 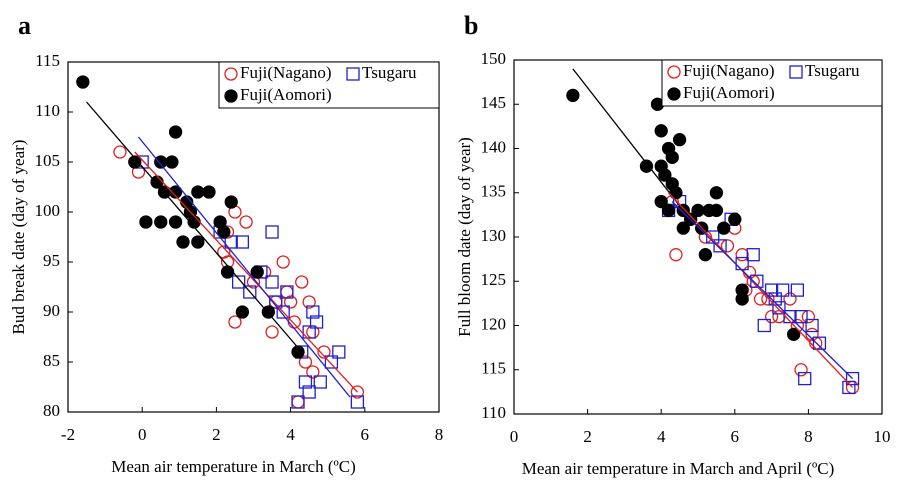 What do you see at coordinates (365, 434) in the screenshot?
I see `x-tick-label: 6` at bounding box center [365, 434].